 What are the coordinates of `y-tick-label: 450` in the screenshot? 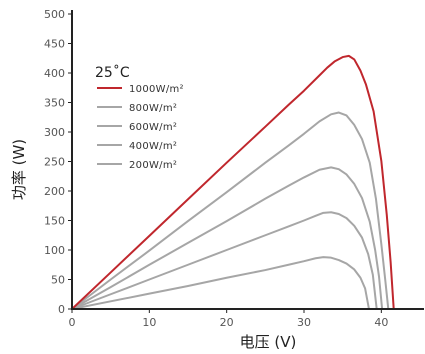 It's located at (54, 44).